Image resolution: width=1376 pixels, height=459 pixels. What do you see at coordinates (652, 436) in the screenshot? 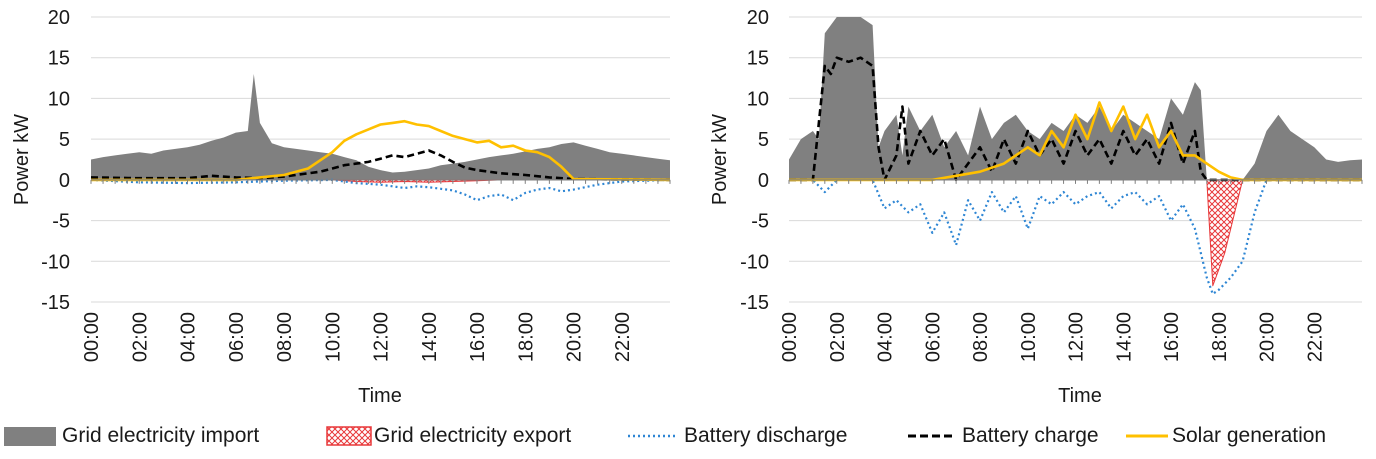
I see `legend-swatch-discharge` at bounding box center [652, 436].